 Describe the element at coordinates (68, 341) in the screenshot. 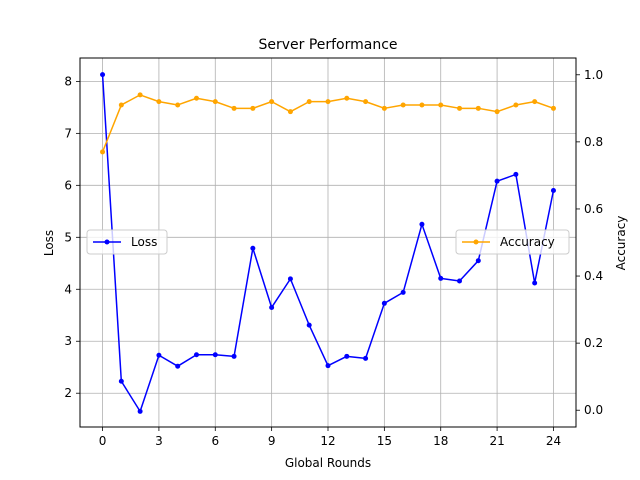

I see `y-left-tick-label: 3` at that location.